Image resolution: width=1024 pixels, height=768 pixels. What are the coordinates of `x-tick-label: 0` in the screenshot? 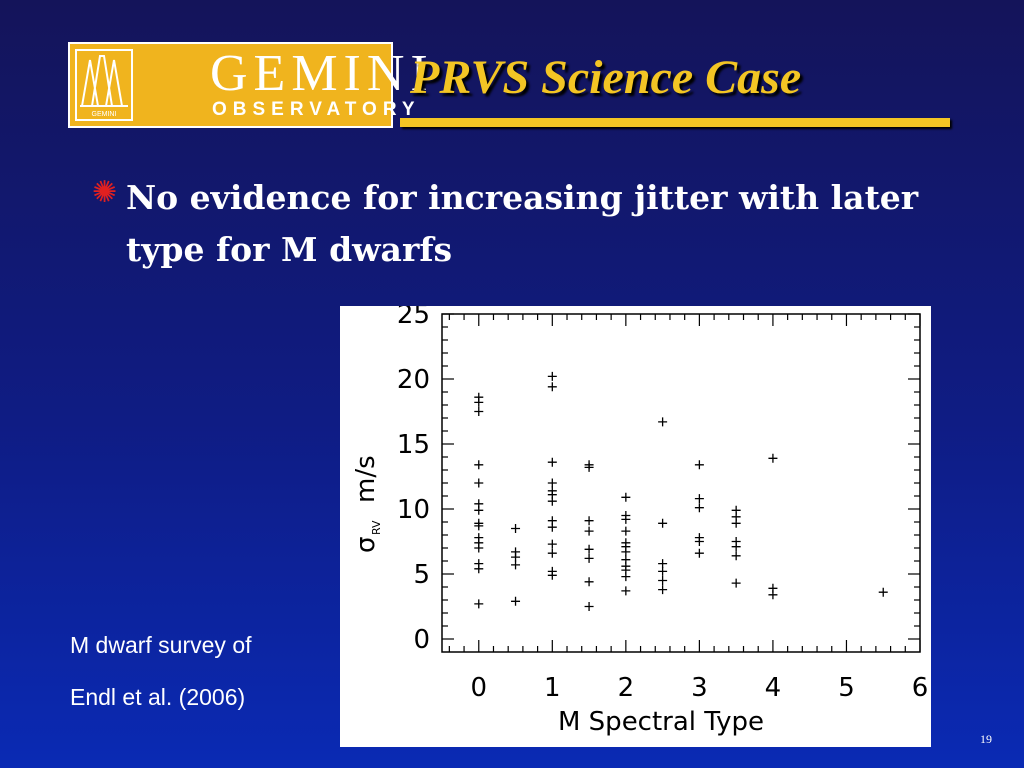 It's located at (478, 688).